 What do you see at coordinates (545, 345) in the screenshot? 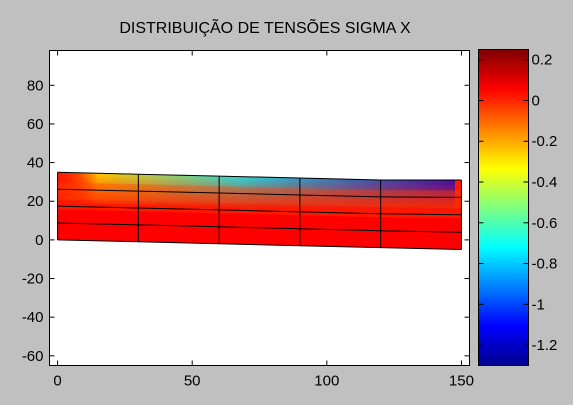
I see `colorbar-tick-label: -1.2` at bounding box center [545, 345].